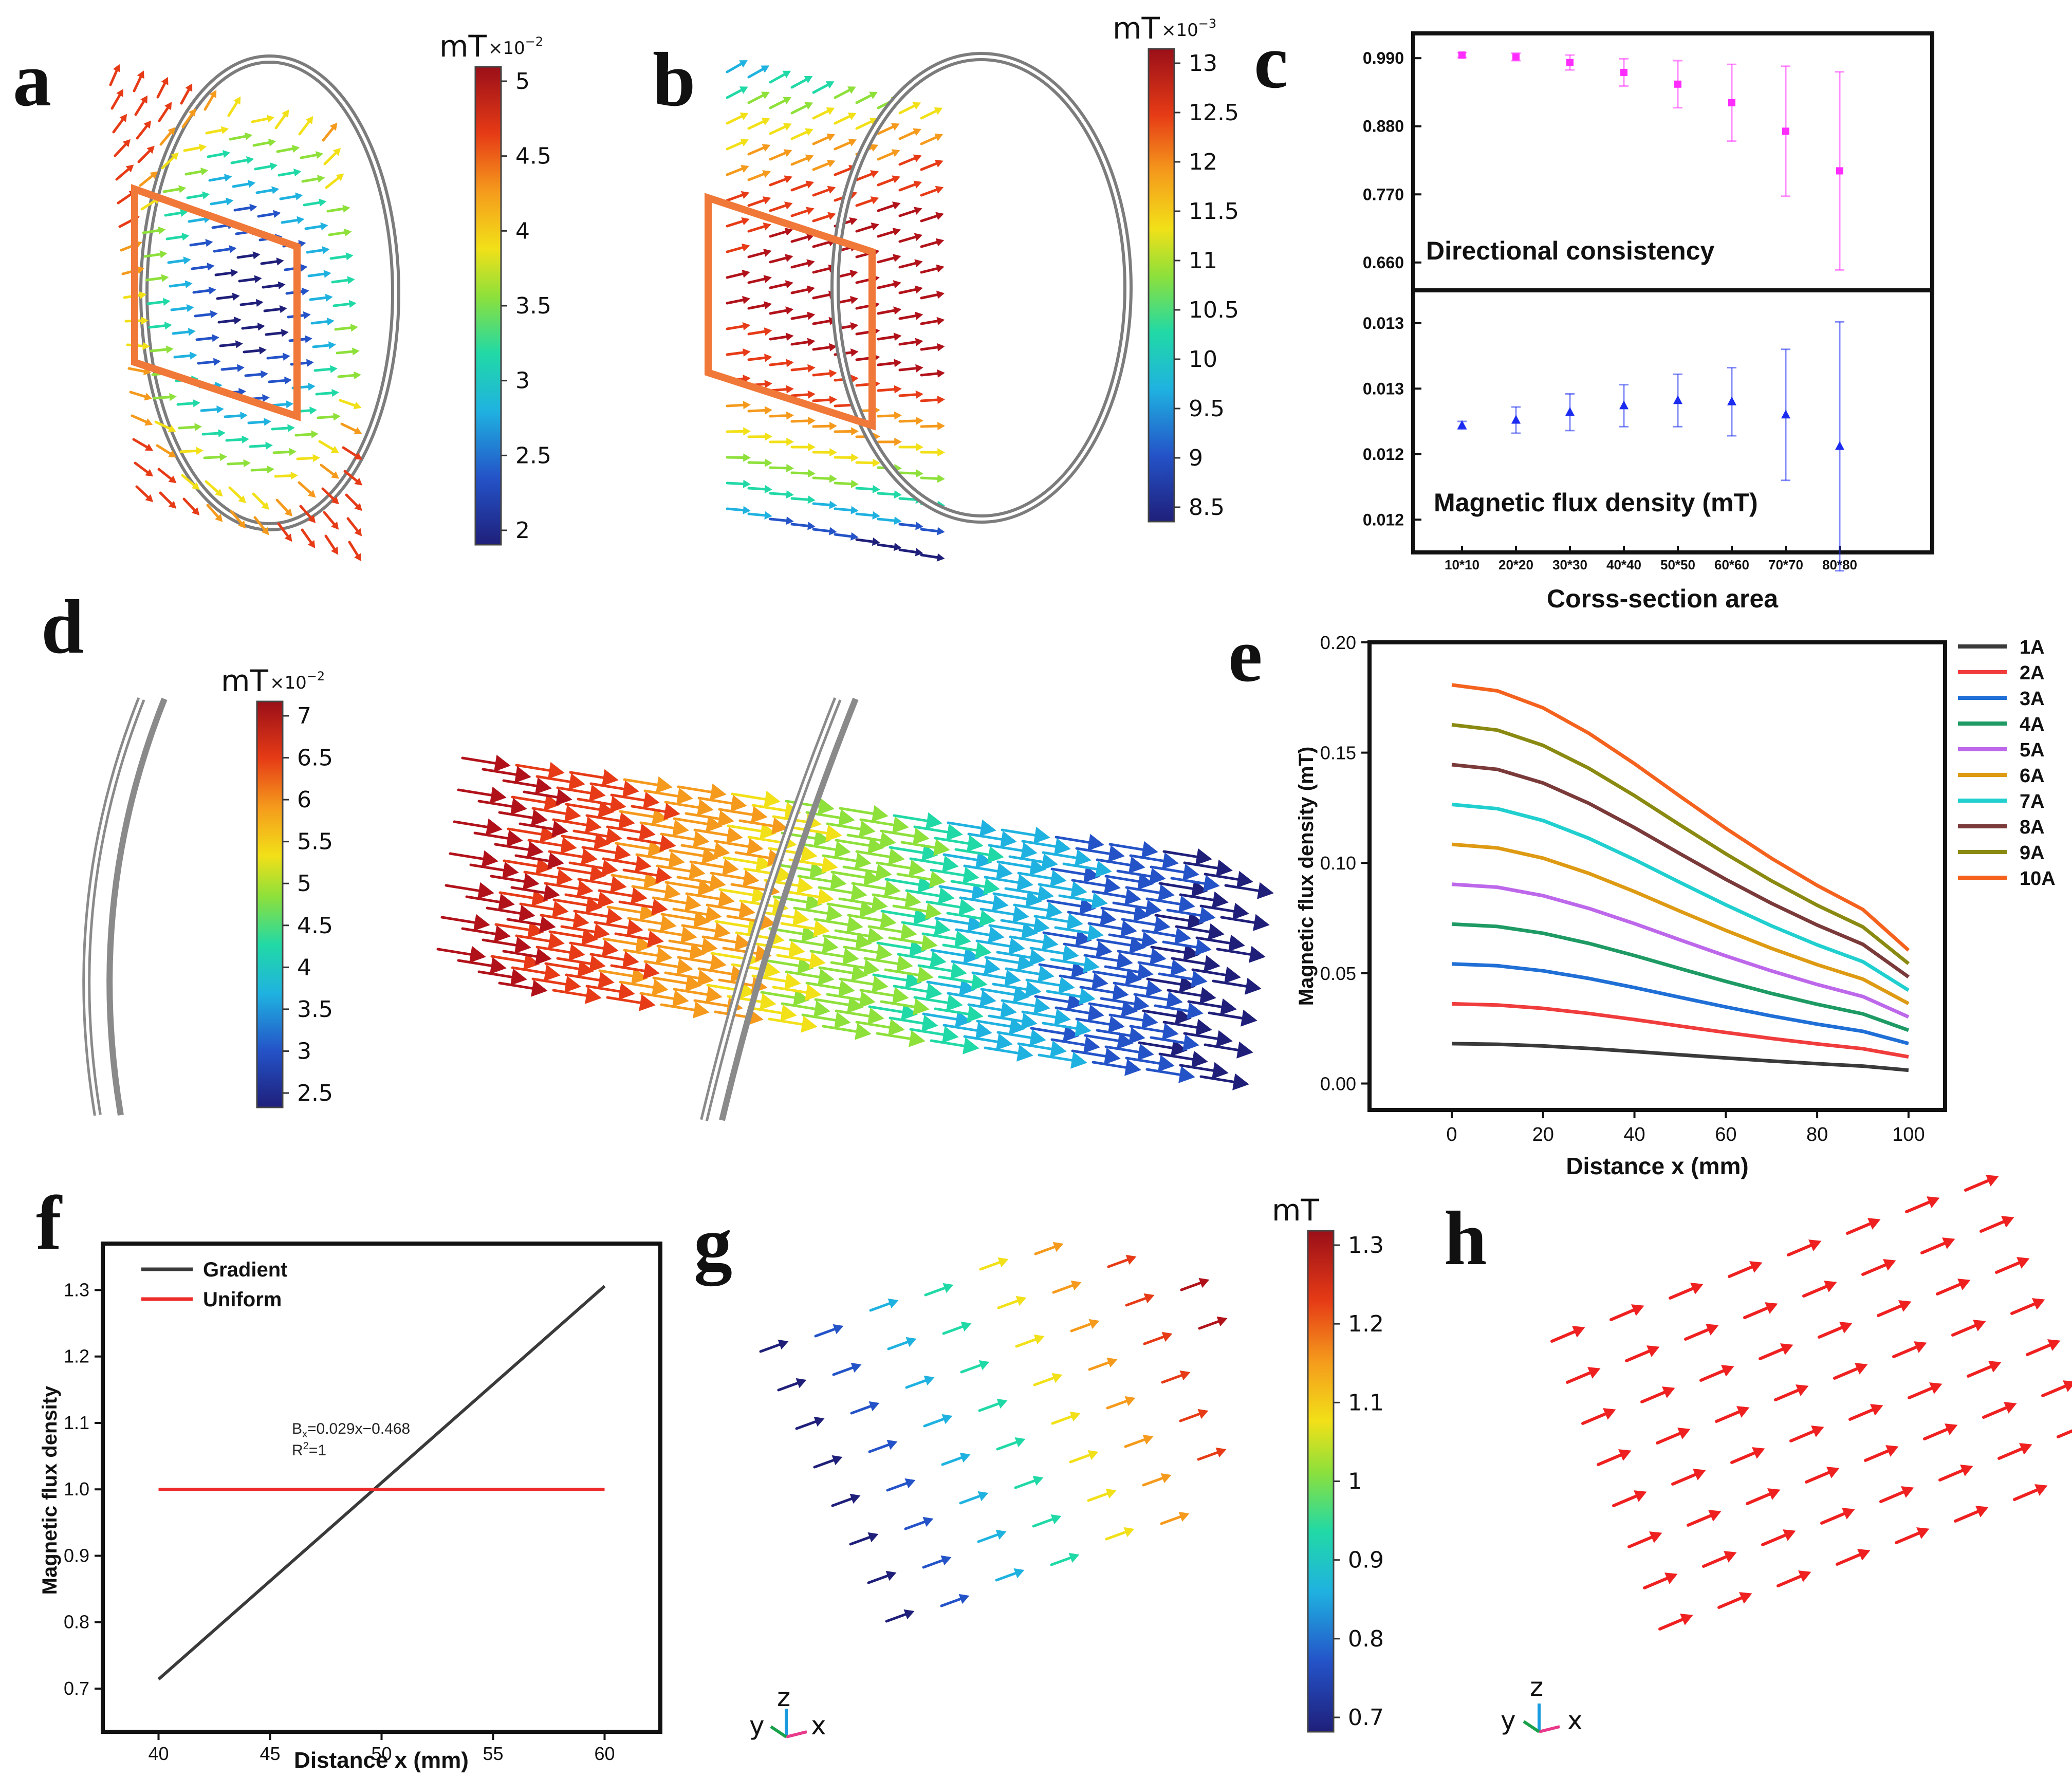 This screenshot has width=2072, height=1777. I want to click on colorbar-tick-label: 2, so click(522, 530).